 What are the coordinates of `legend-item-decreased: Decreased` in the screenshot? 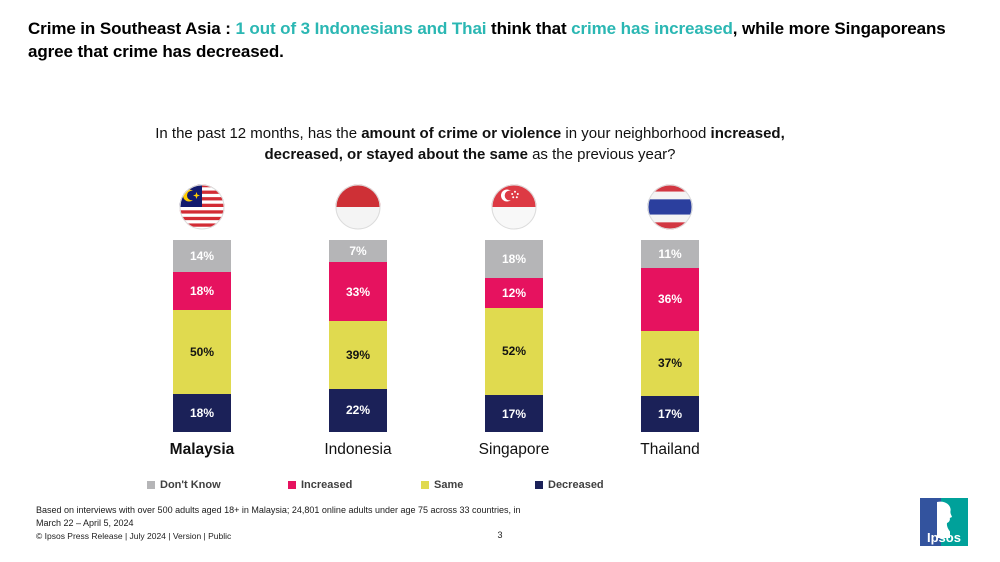 It's located at (569, 485).